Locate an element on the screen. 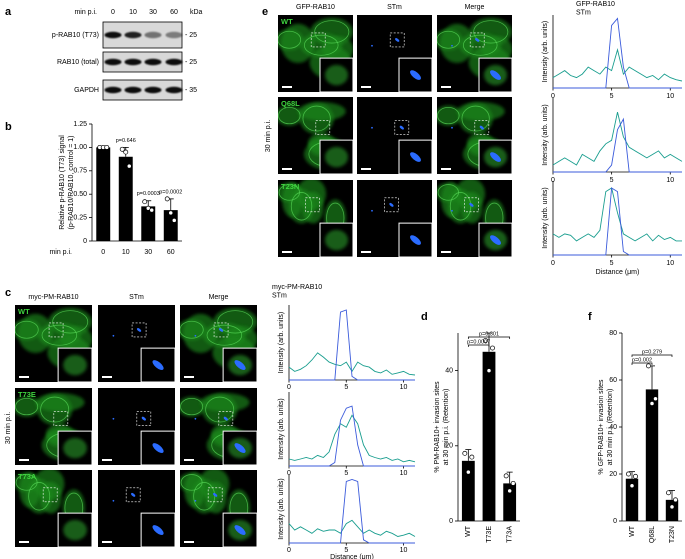  y-tick-label: 1.00 is located at coordinates (80, 147).